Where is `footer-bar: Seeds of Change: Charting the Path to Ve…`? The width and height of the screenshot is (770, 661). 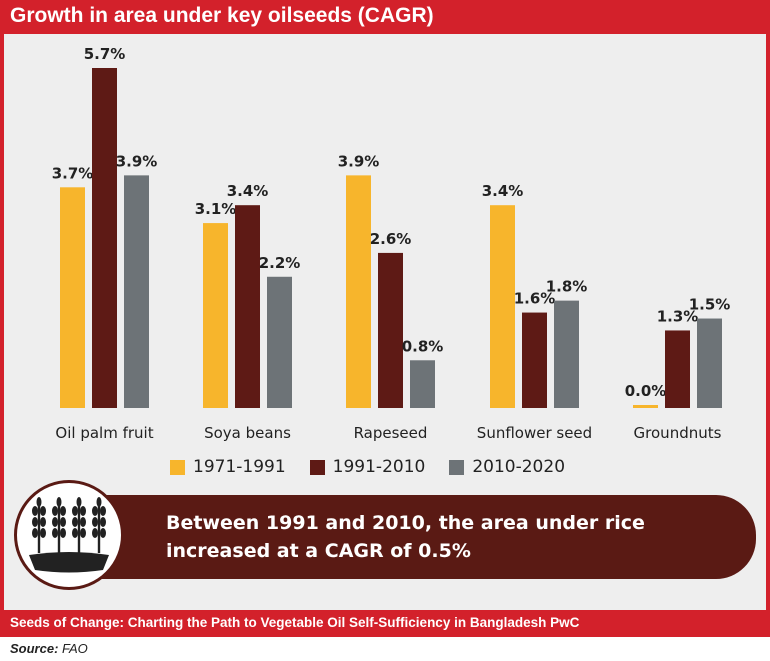
footer-bar: Seeds of Change: Charting the Path to Ve… is located at coordinates (385, 623).